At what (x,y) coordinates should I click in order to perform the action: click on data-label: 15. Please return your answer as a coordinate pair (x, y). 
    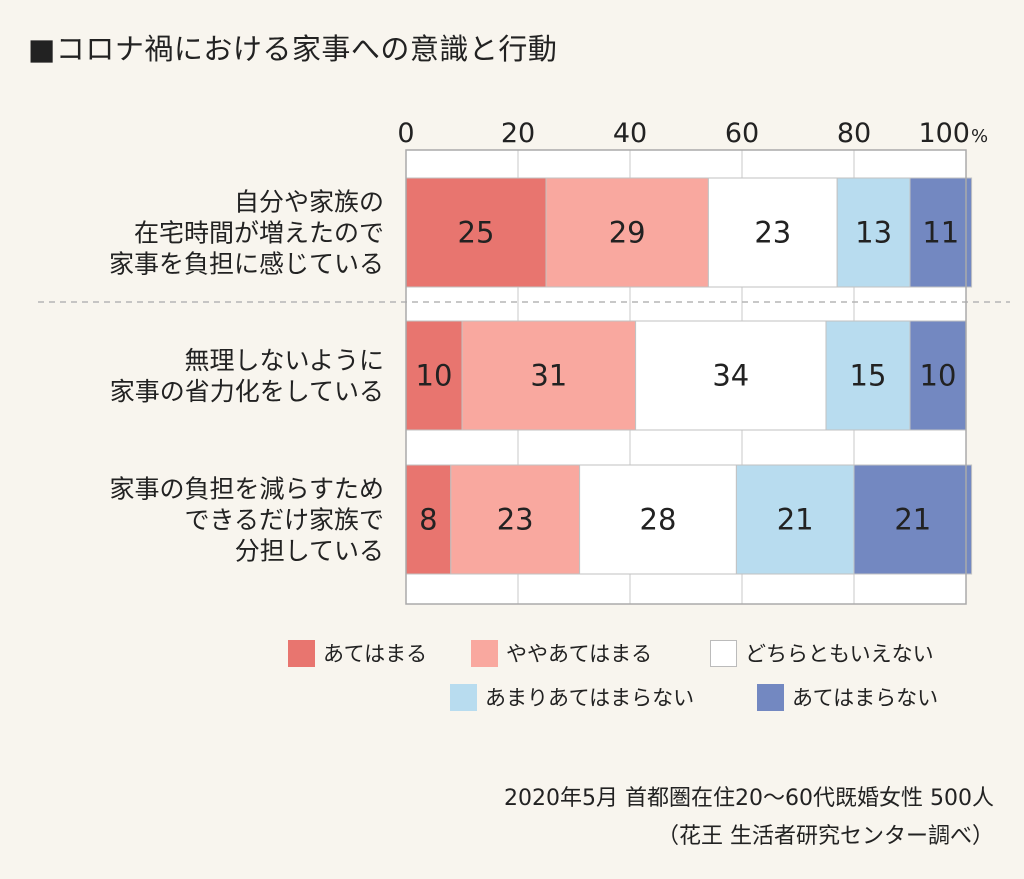
    Looking at the image, I should click on (868, 376).